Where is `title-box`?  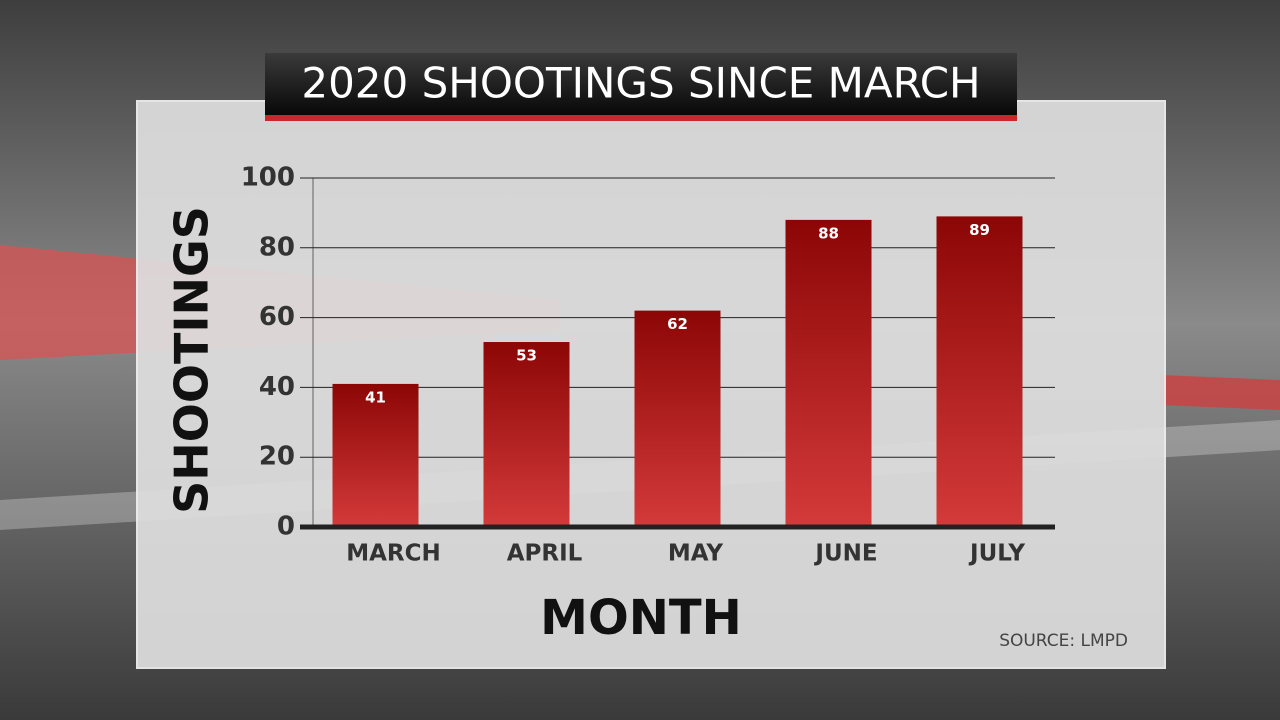
title-box is located at coordinates (641, 84).